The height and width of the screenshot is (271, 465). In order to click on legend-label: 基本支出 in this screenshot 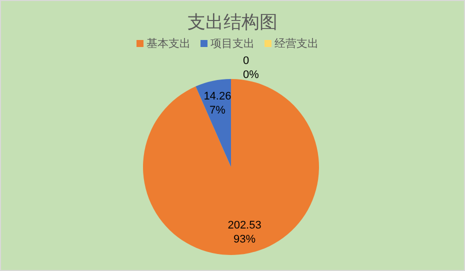, I will do `click(168, 43)`.